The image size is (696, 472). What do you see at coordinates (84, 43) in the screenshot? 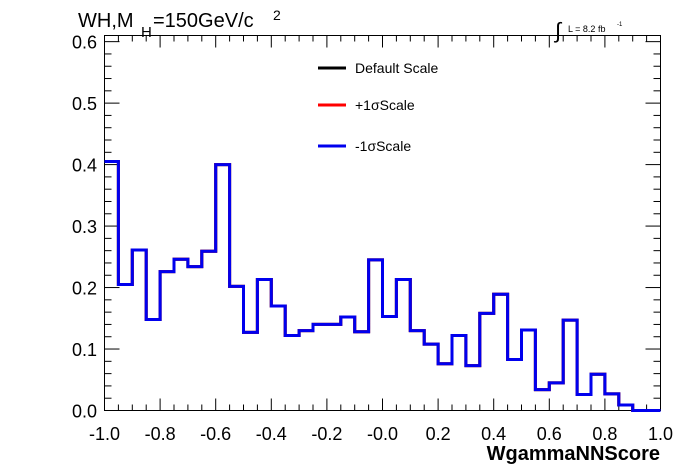
I see `y-tick-label: 0.6` at bounding box center [84, 43].